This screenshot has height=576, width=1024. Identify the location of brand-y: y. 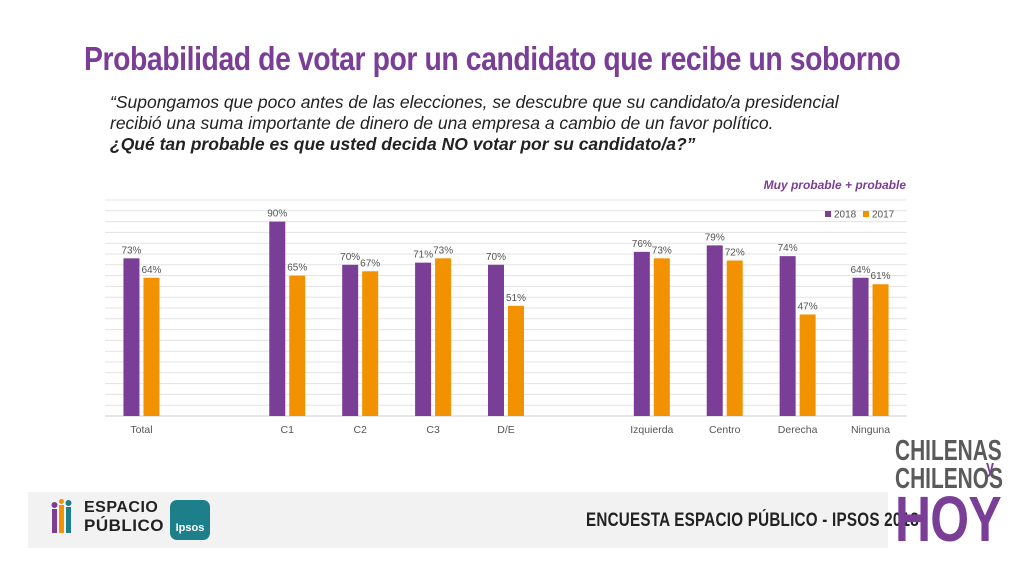
(990, 467).